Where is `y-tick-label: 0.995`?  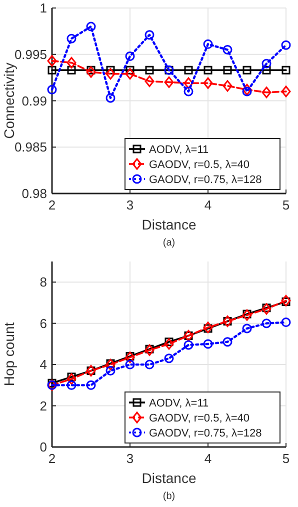 y-tick-label: 0.995 is located at coordinates (30, 54).